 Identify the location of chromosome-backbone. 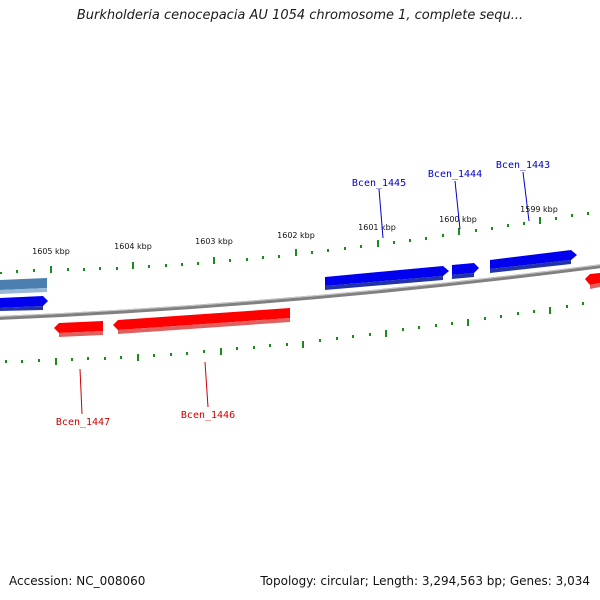
(300, 292).